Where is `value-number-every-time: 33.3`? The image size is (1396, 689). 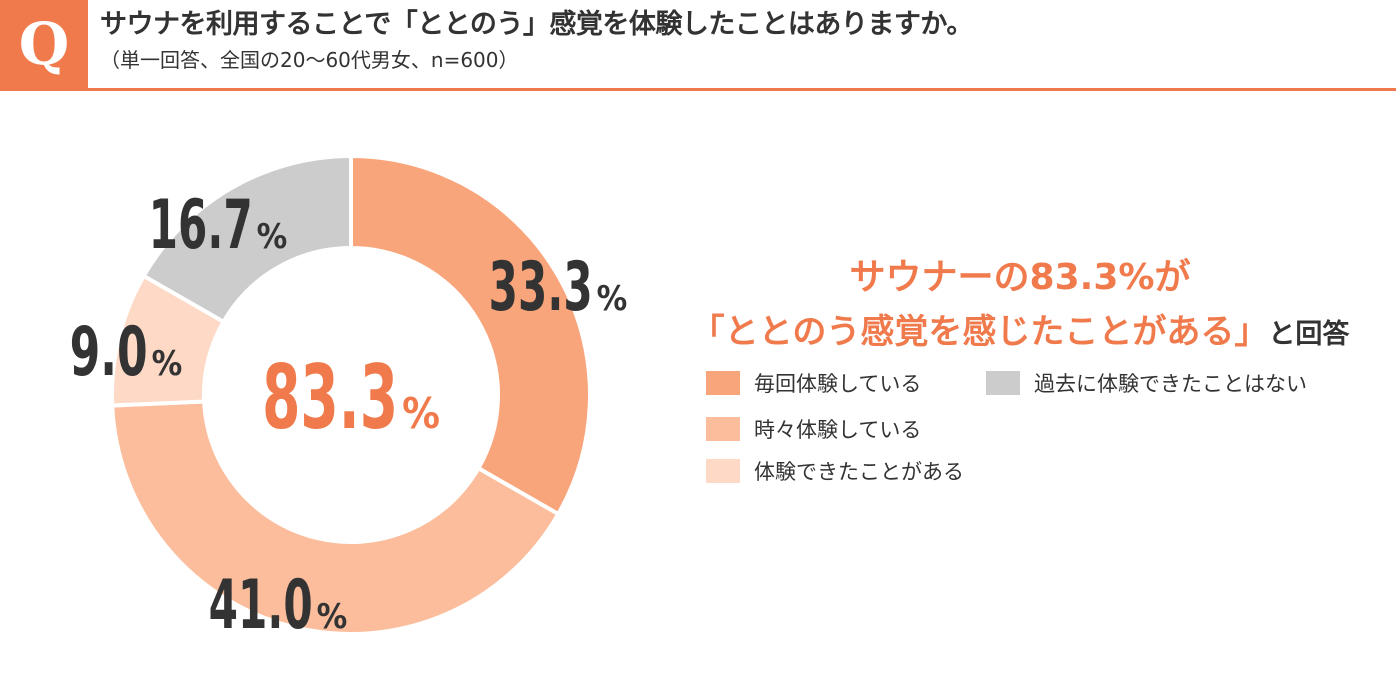 value-number-every-time: 33.3 is located at coordinates (541, 287).